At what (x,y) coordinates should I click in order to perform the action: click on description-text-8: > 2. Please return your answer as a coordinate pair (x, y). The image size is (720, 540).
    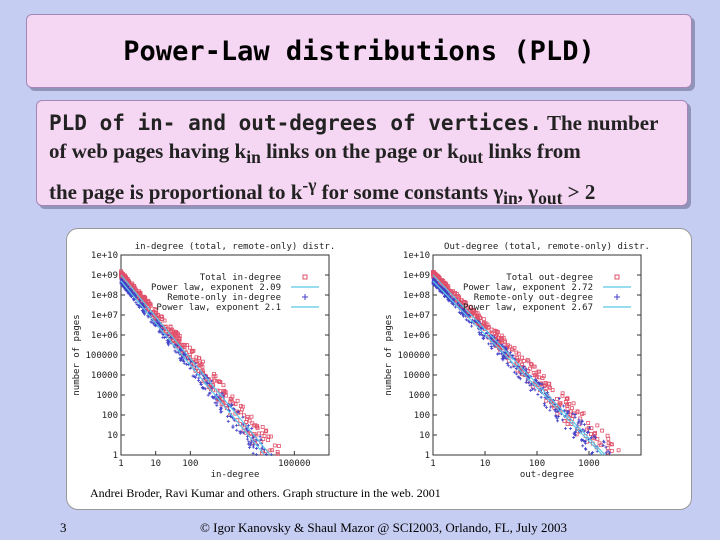
    Looking at the image, I should click on (579, 192).